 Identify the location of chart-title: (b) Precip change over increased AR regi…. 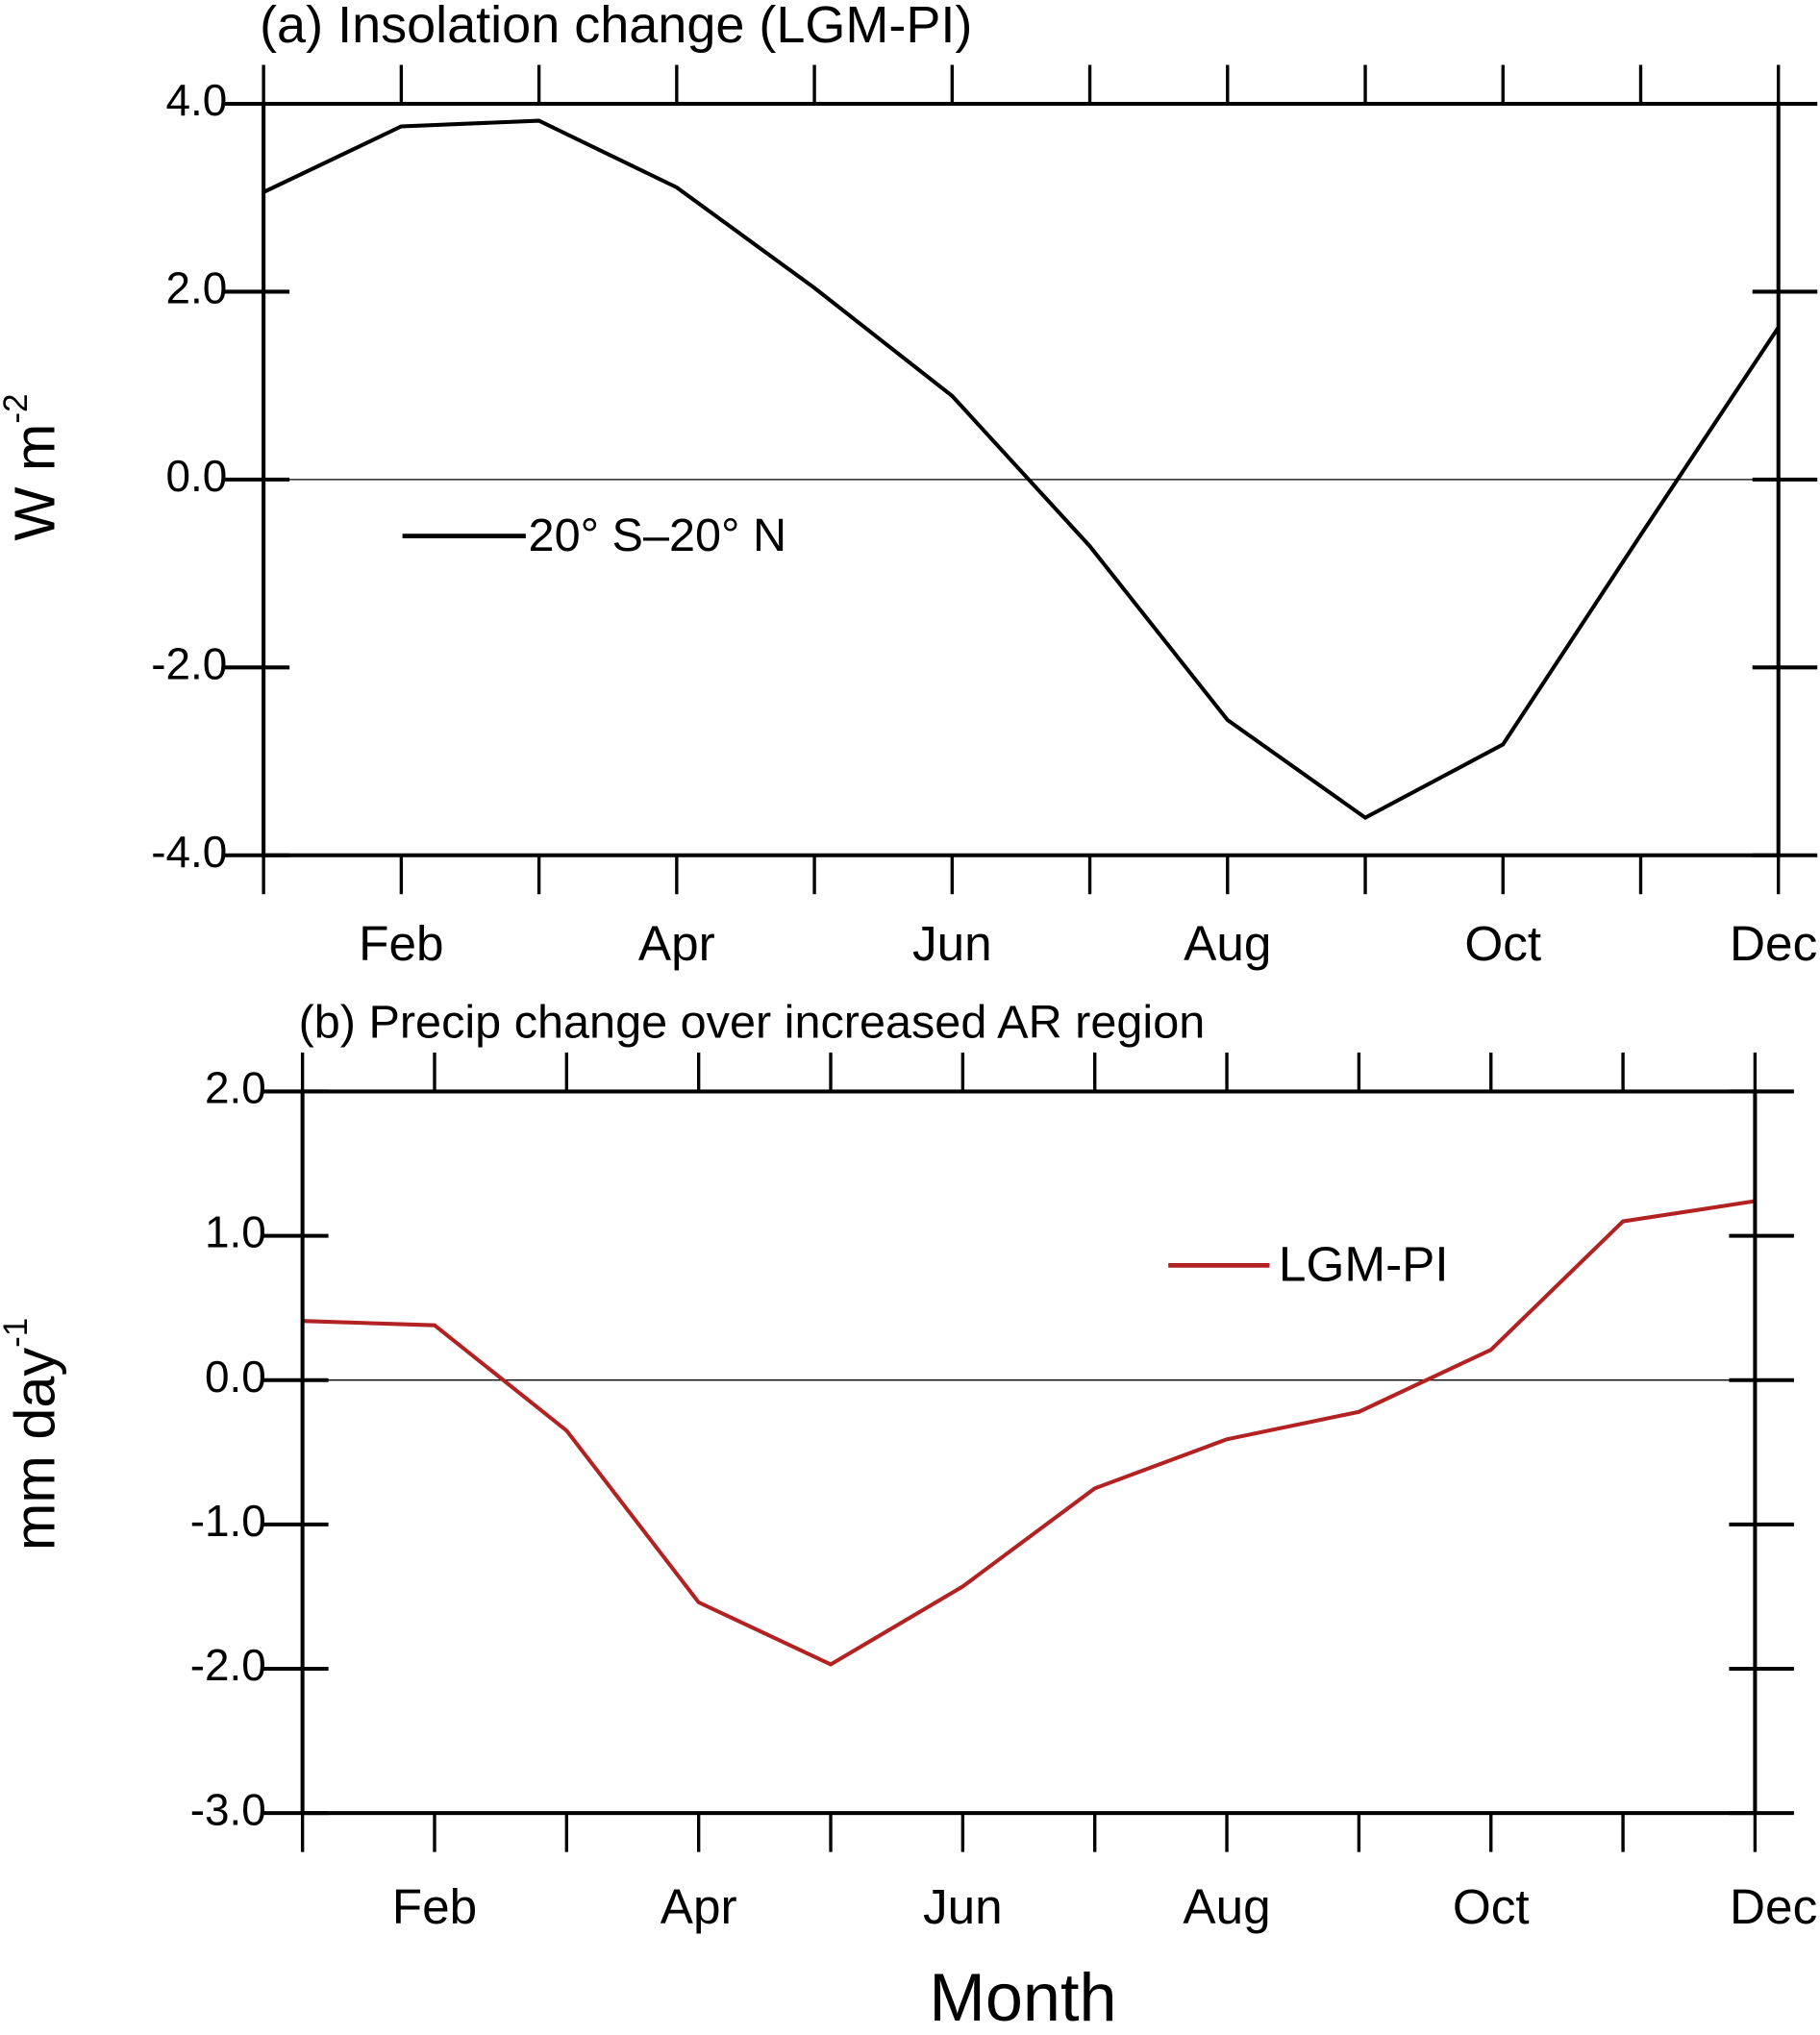
(753, 1022).